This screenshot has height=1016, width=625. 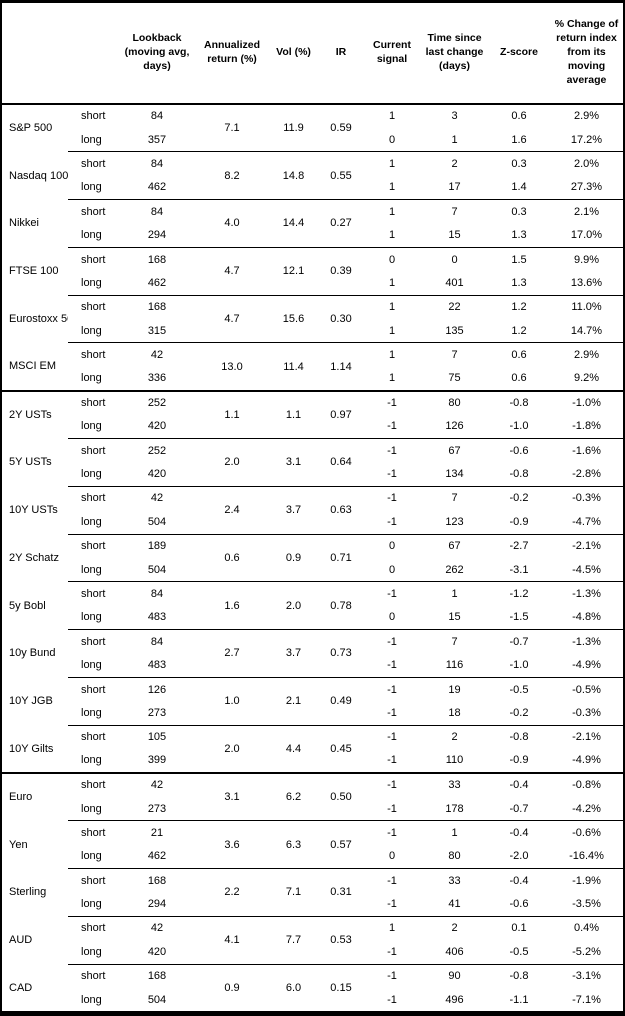 What do you see at coordinates (454, 402) in the screenshot?
I see `time-since-change-value: 80` at bounding box center [454, 402].